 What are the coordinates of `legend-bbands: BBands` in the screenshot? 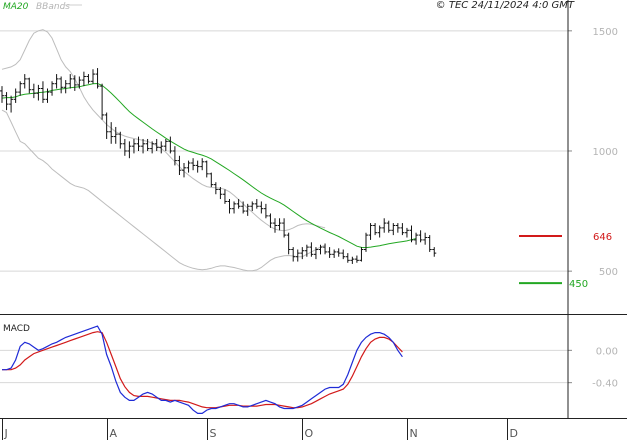 It's located at (53, 7).